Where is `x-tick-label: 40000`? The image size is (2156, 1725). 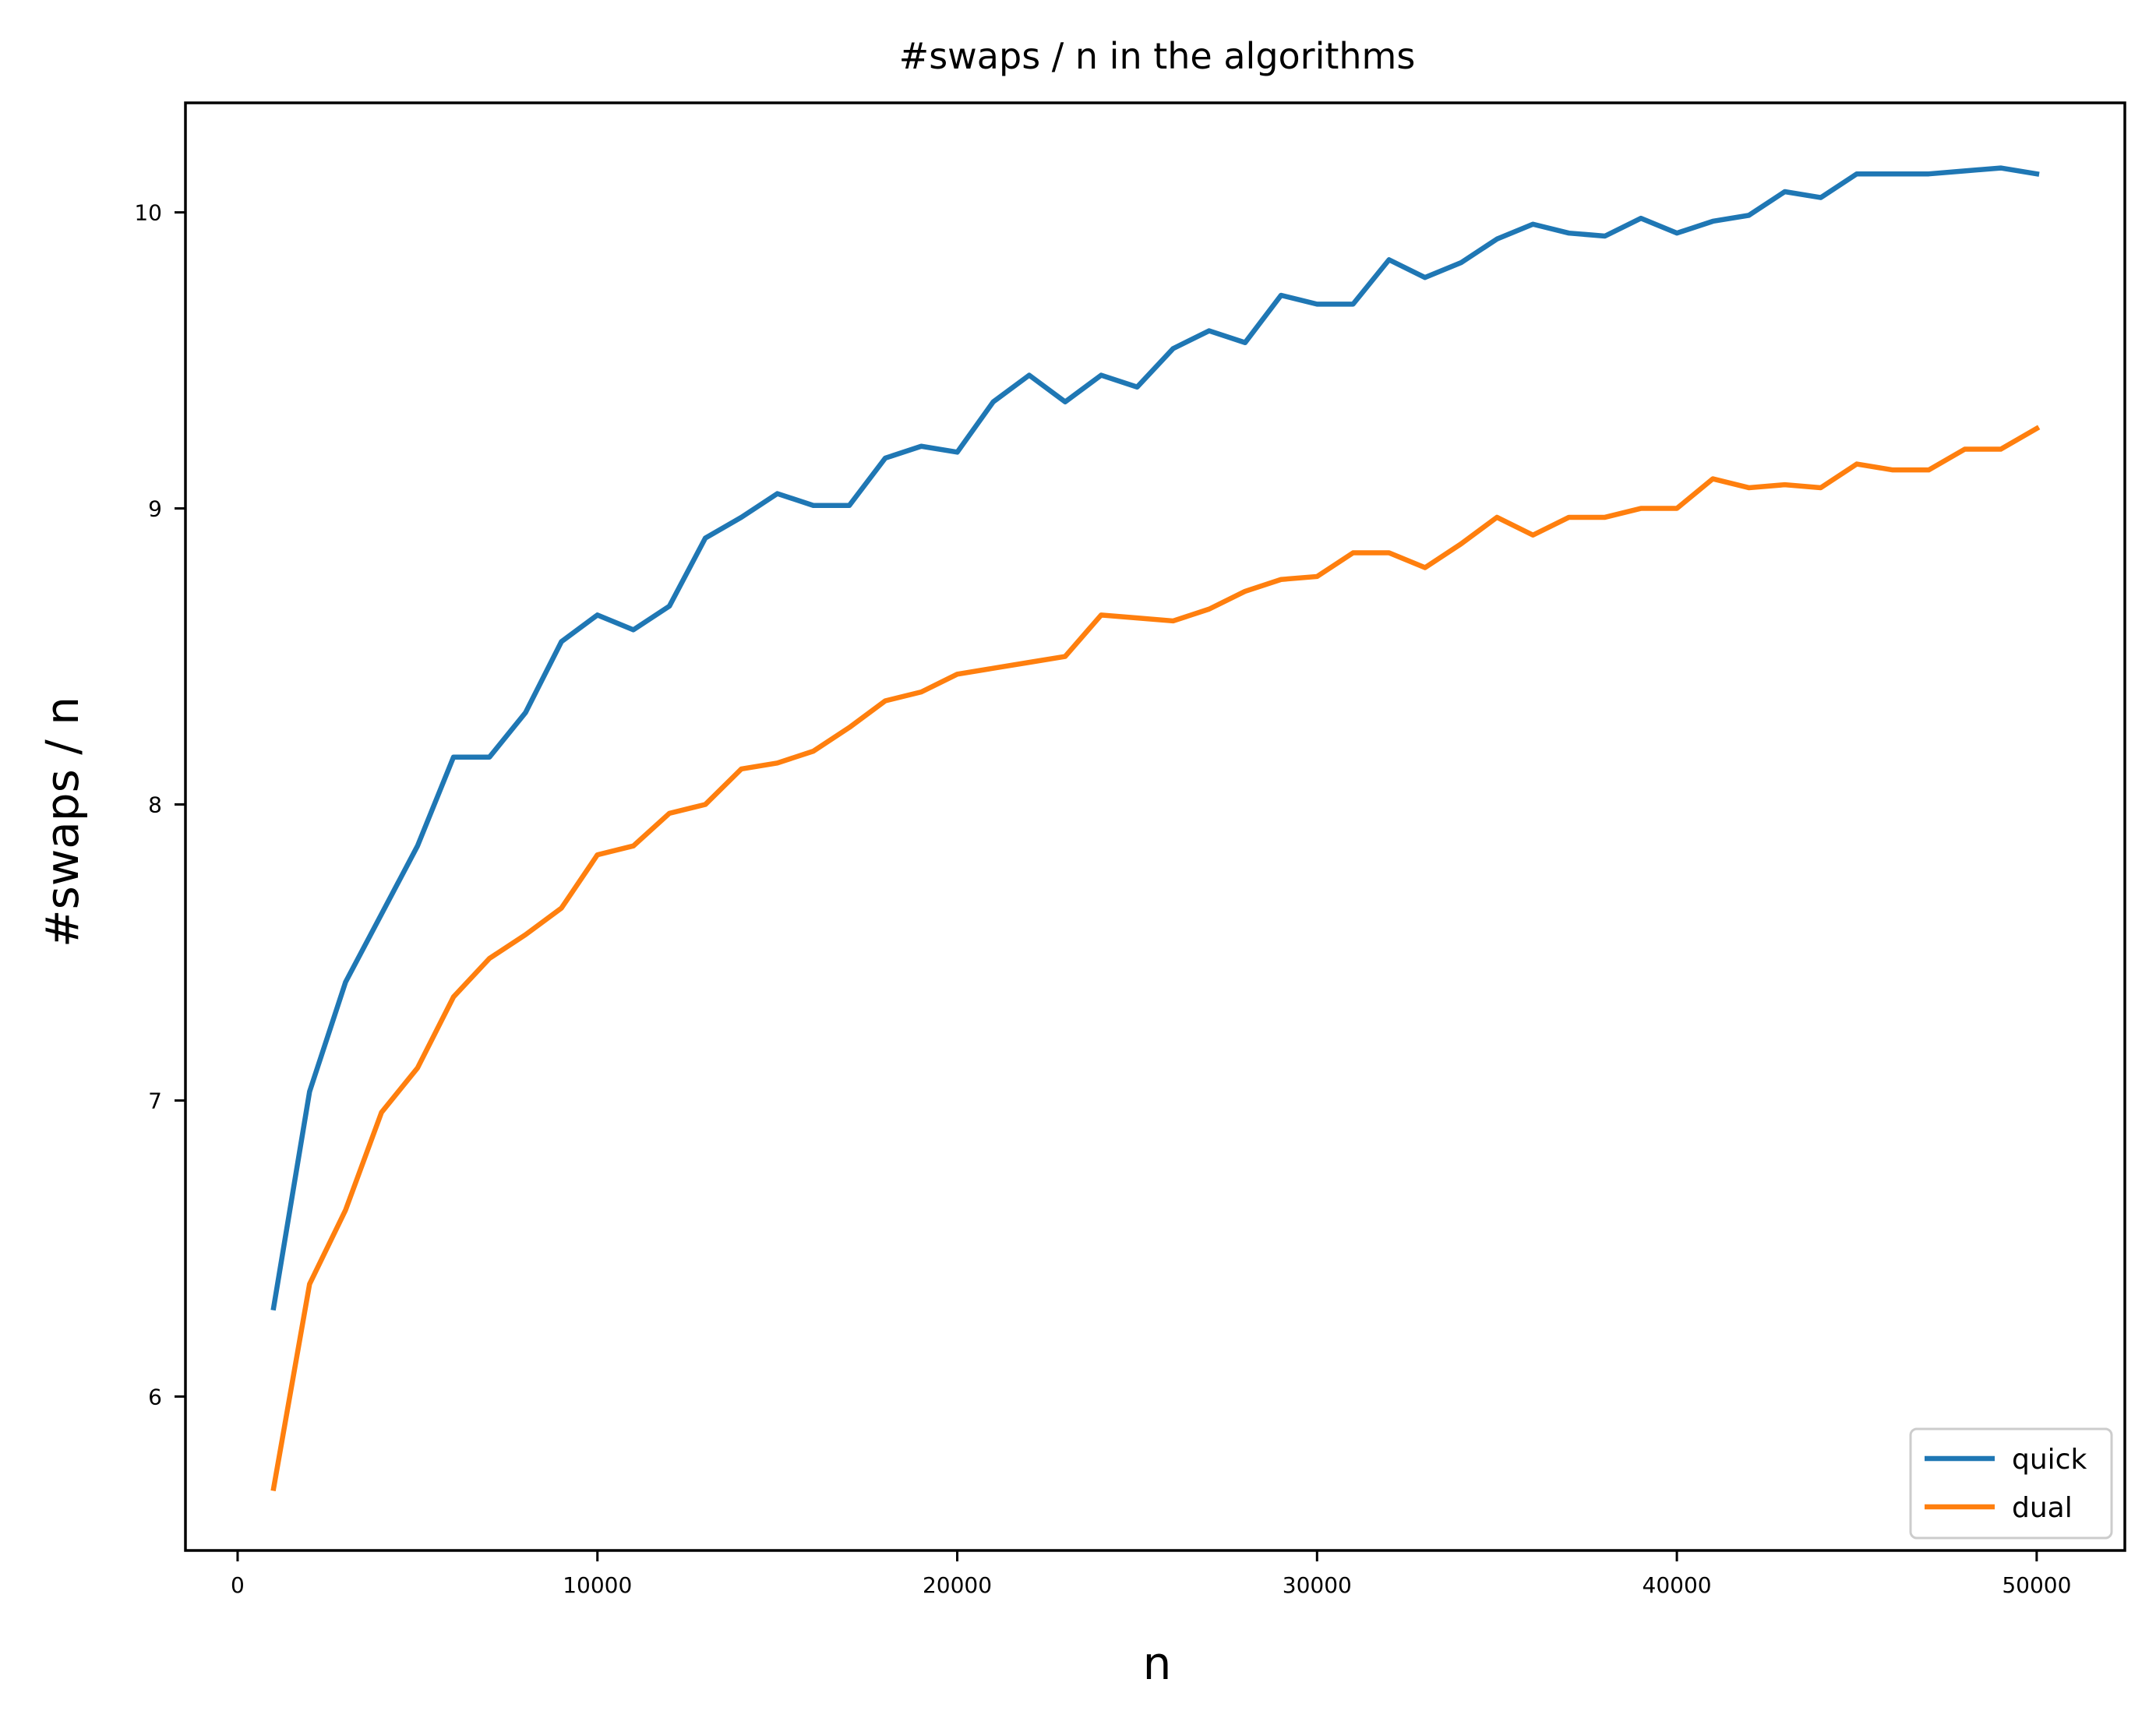 x-tick-label: 40000 is located at coordinates (1677, 1585).